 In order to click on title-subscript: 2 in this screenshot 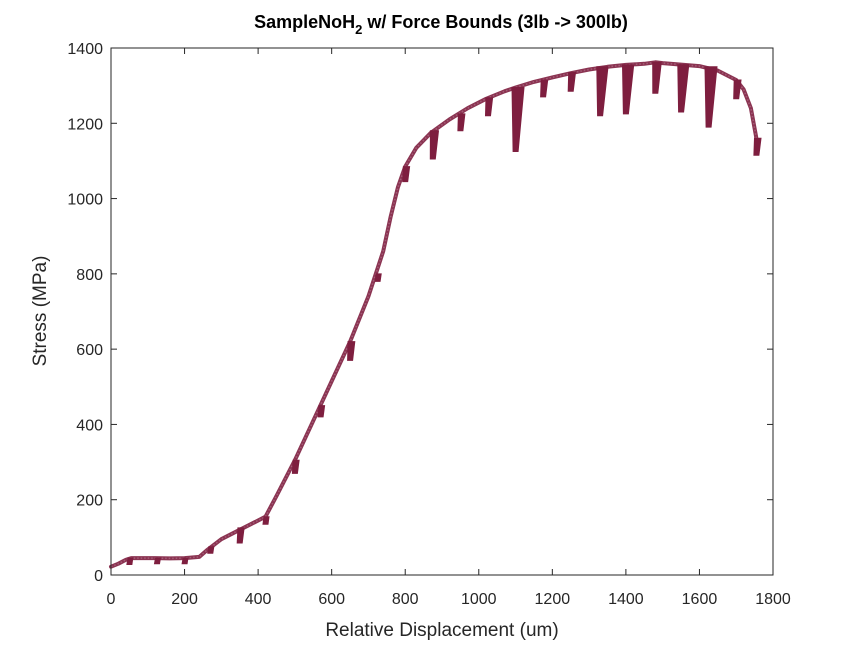, I will do `click(358, 29)`.